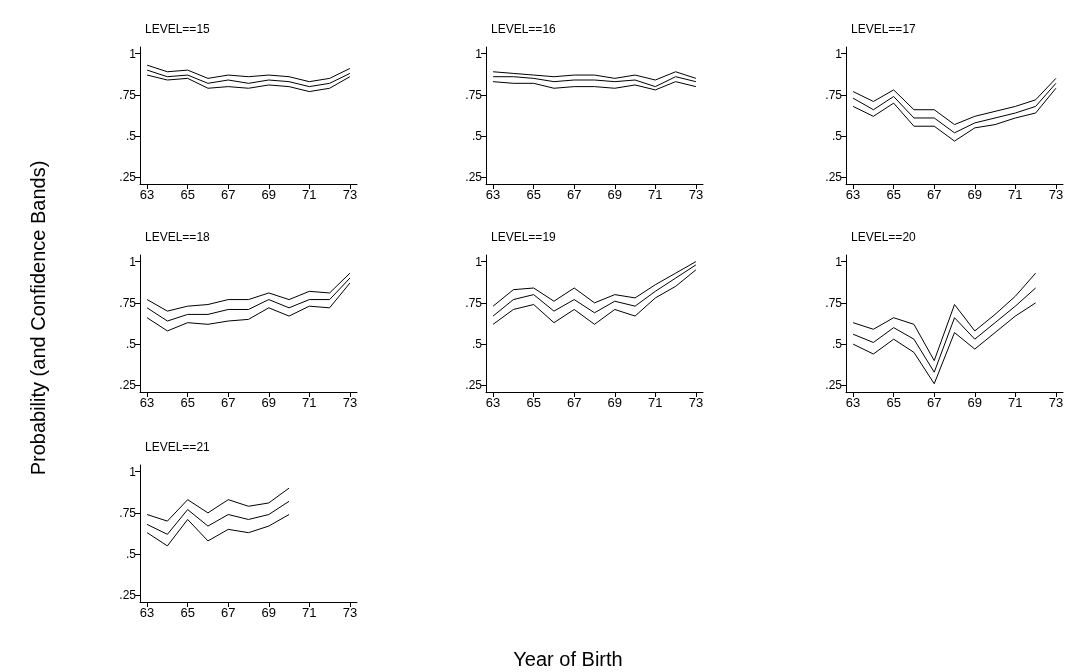 The width and height of the screenshot is (1066, 672). I want to click on x-axis-title: Year of Birth, so click(568, 659).